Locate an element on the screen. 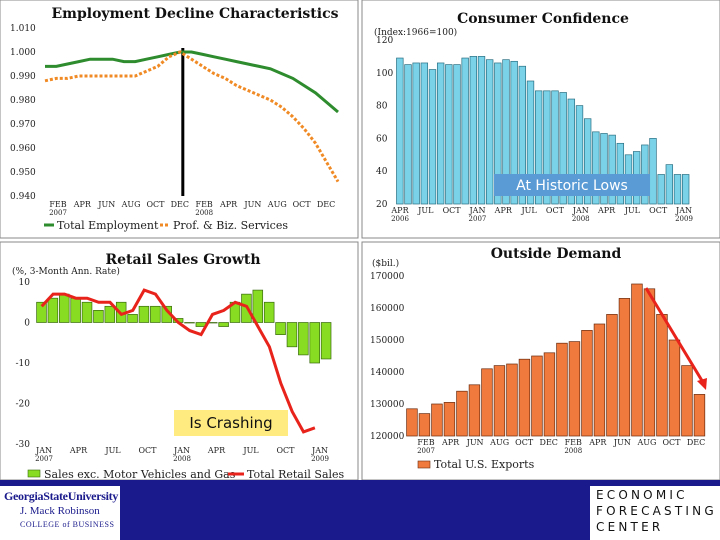 Image resolution: width=720 pixels, height=540 pixels. series-line-total-employment is located at coordinates (192, 82).